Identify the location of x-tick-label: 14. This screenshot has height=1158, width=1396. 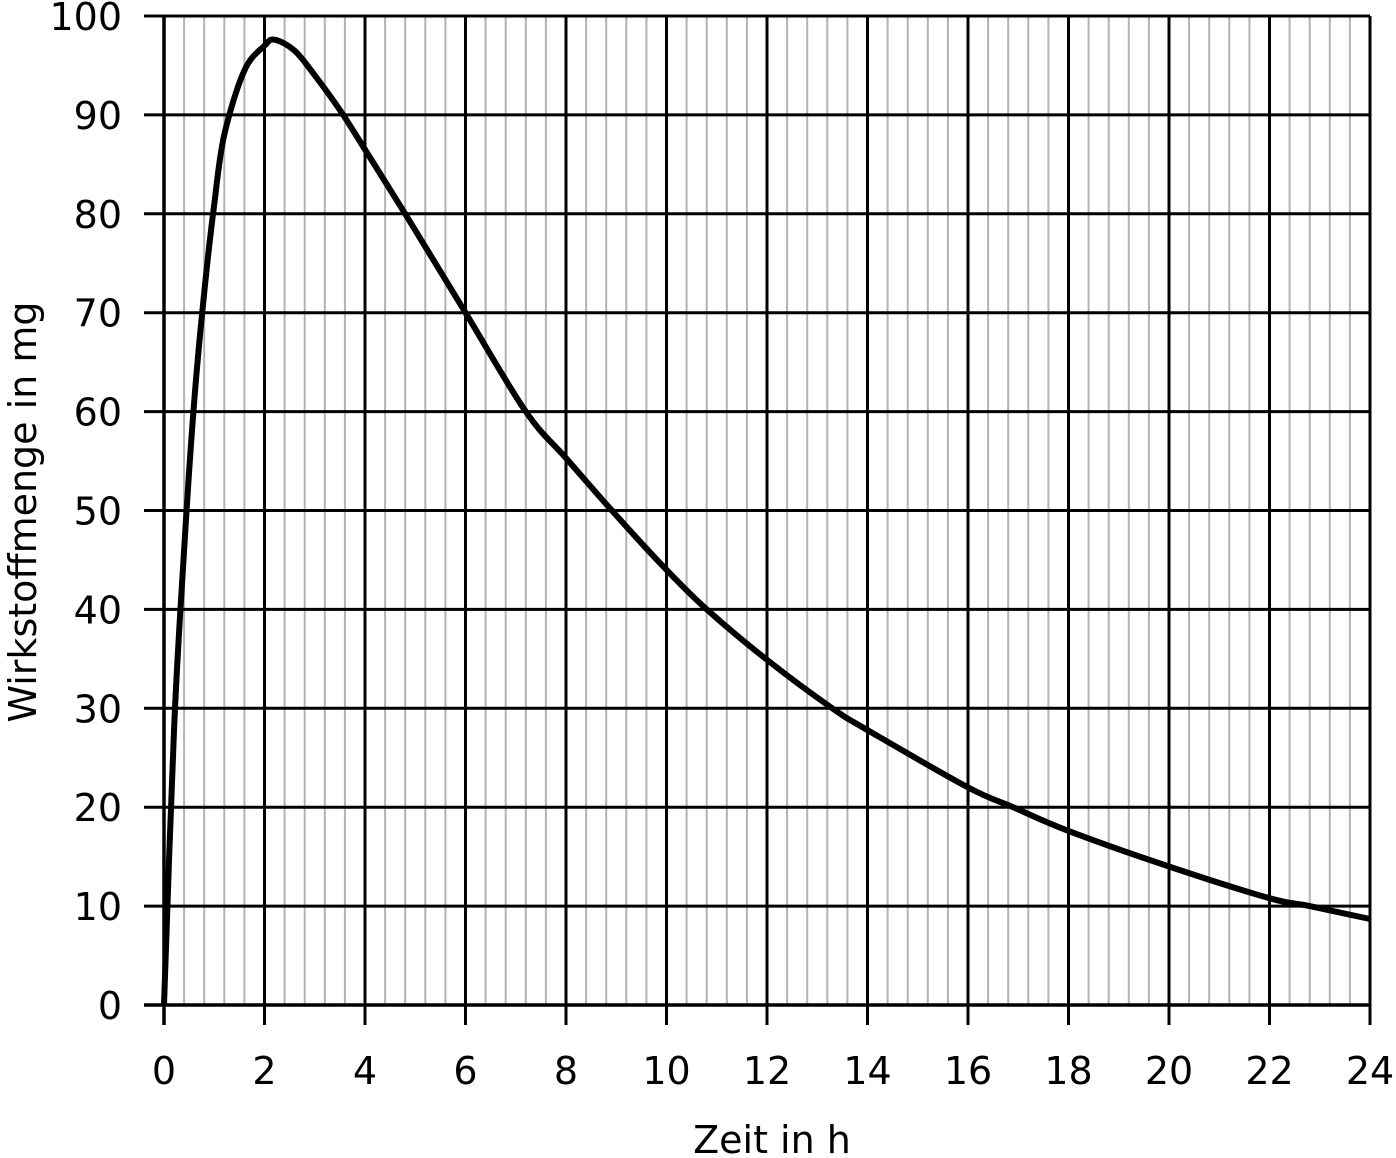
(867, 1071).